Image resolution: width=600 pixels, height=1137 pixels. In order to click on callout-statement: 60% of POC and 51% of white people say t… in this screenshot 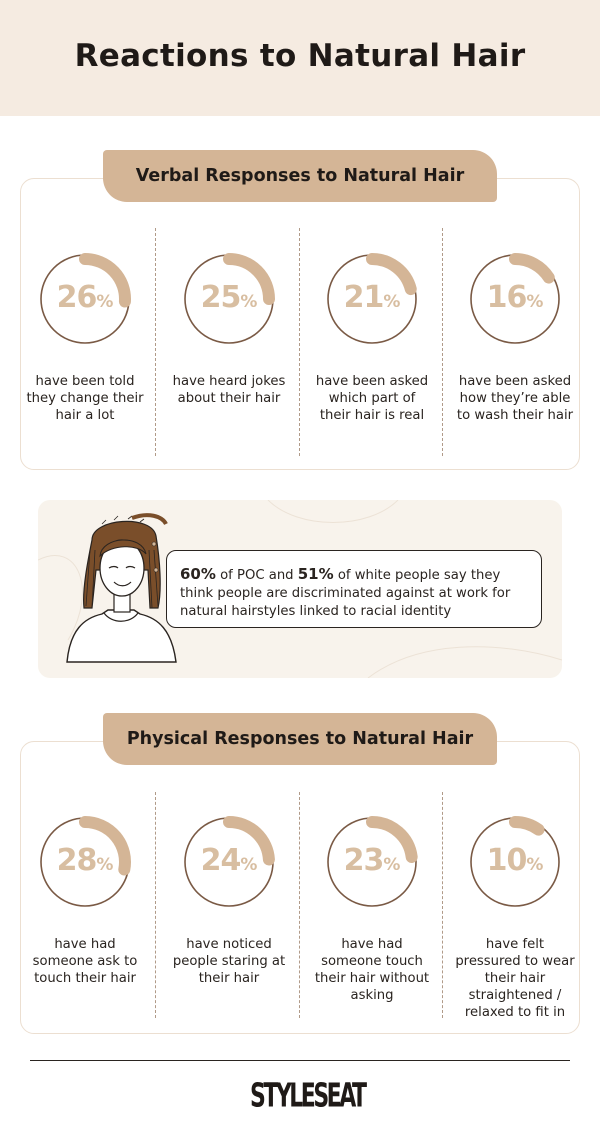, I will do `click(354, 589)`.